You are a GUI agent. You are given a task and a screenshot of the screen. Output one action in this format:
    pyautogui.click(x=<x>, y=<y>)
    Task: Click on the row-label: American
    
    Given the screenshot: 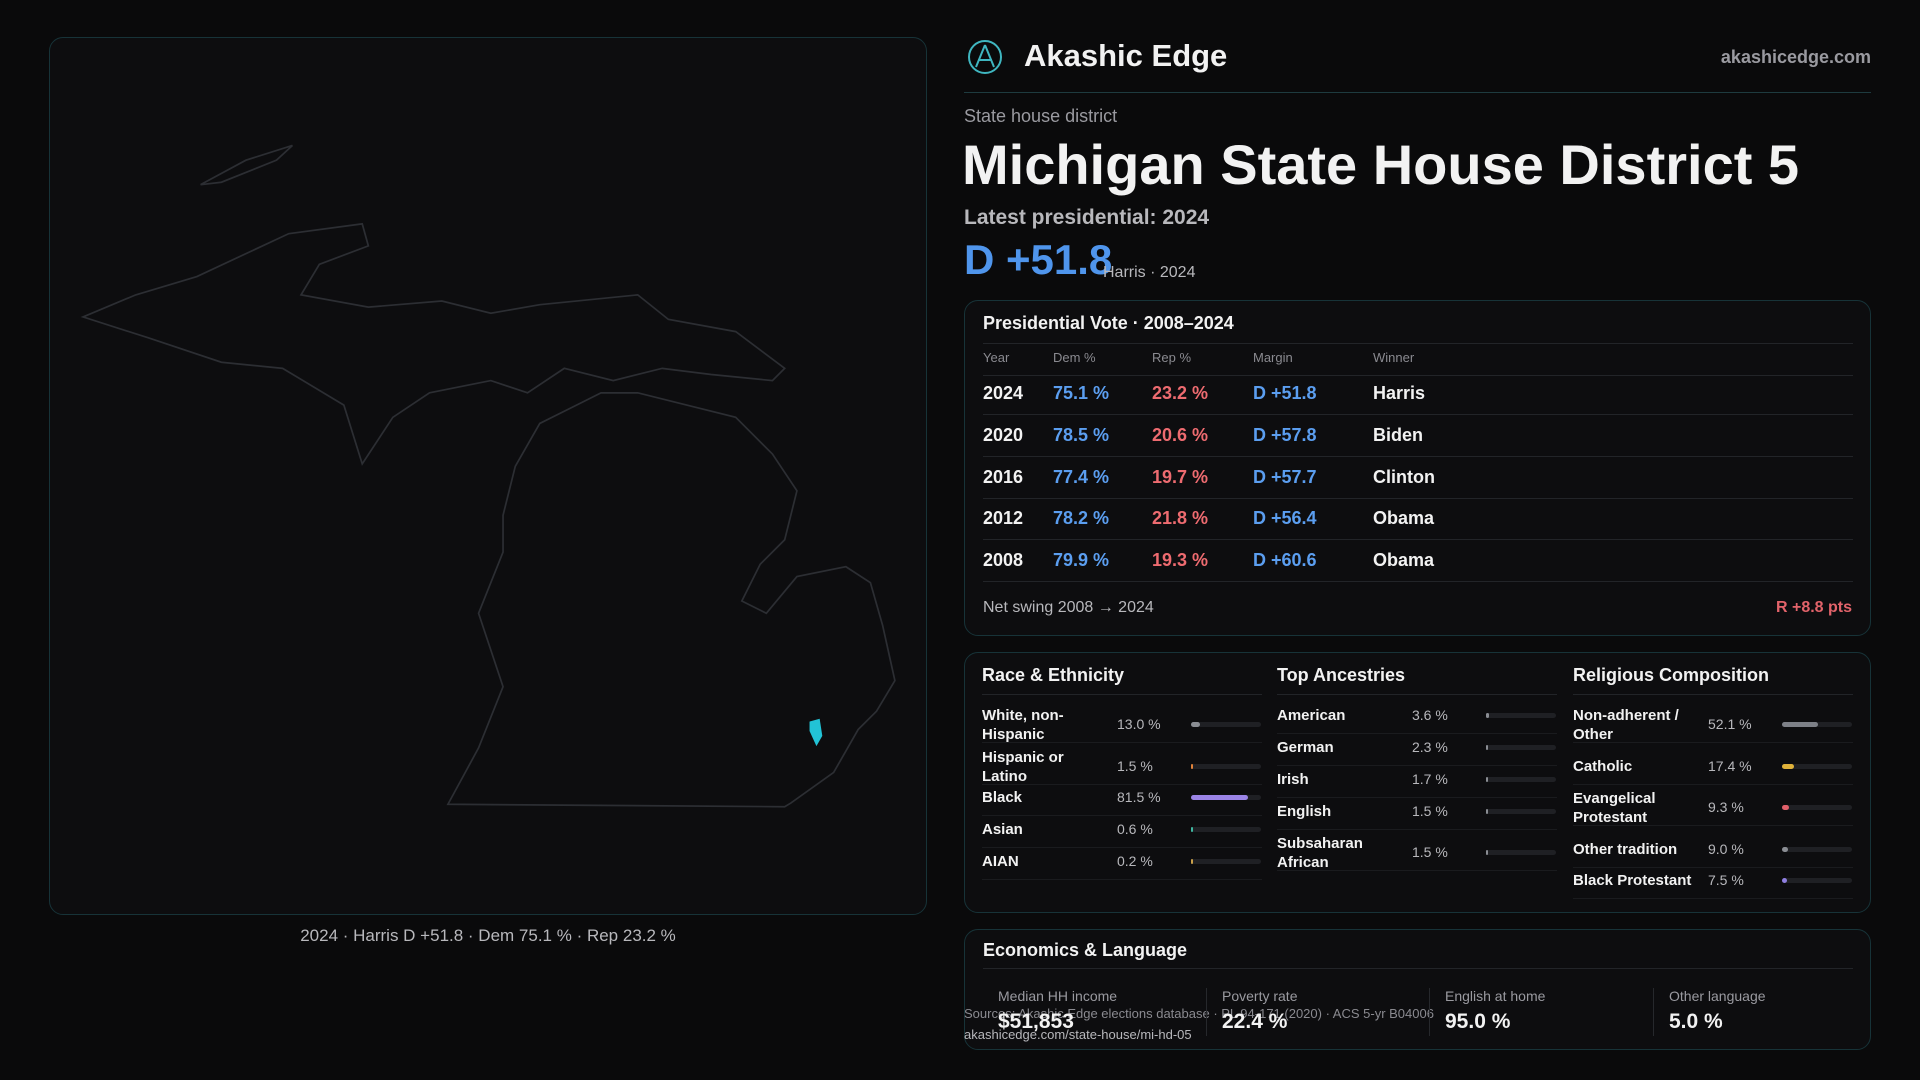 What is the action you would take?
    pyautogui.click(x=1311, y=715)
    